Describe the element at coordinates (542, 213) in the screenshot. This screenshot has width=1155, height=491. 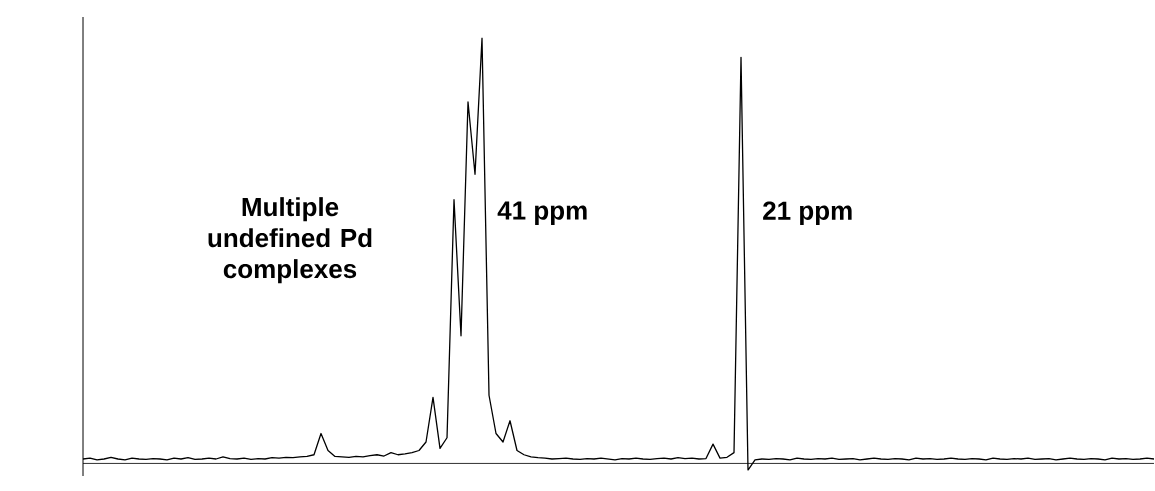
I see `annotation: 41 ppm` at that location.